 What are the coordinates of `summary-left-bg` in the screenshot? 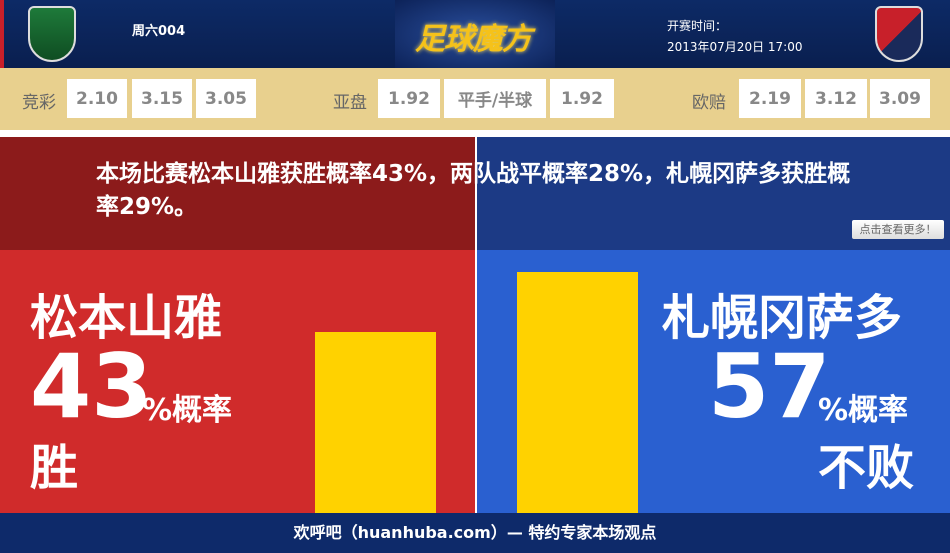 It's located at (237, 193).